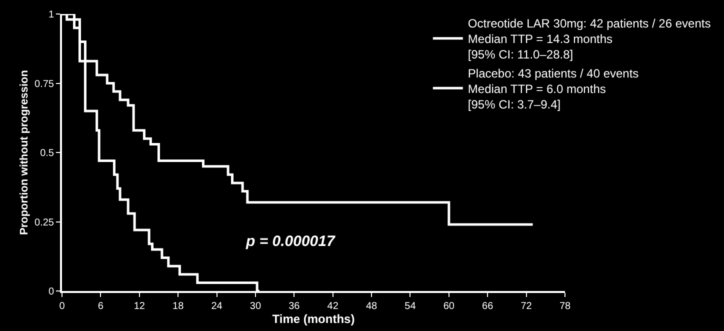 This screenshot has width=724, height=331. I want to click on y-tick-label: 0.75, so click(44, 84).